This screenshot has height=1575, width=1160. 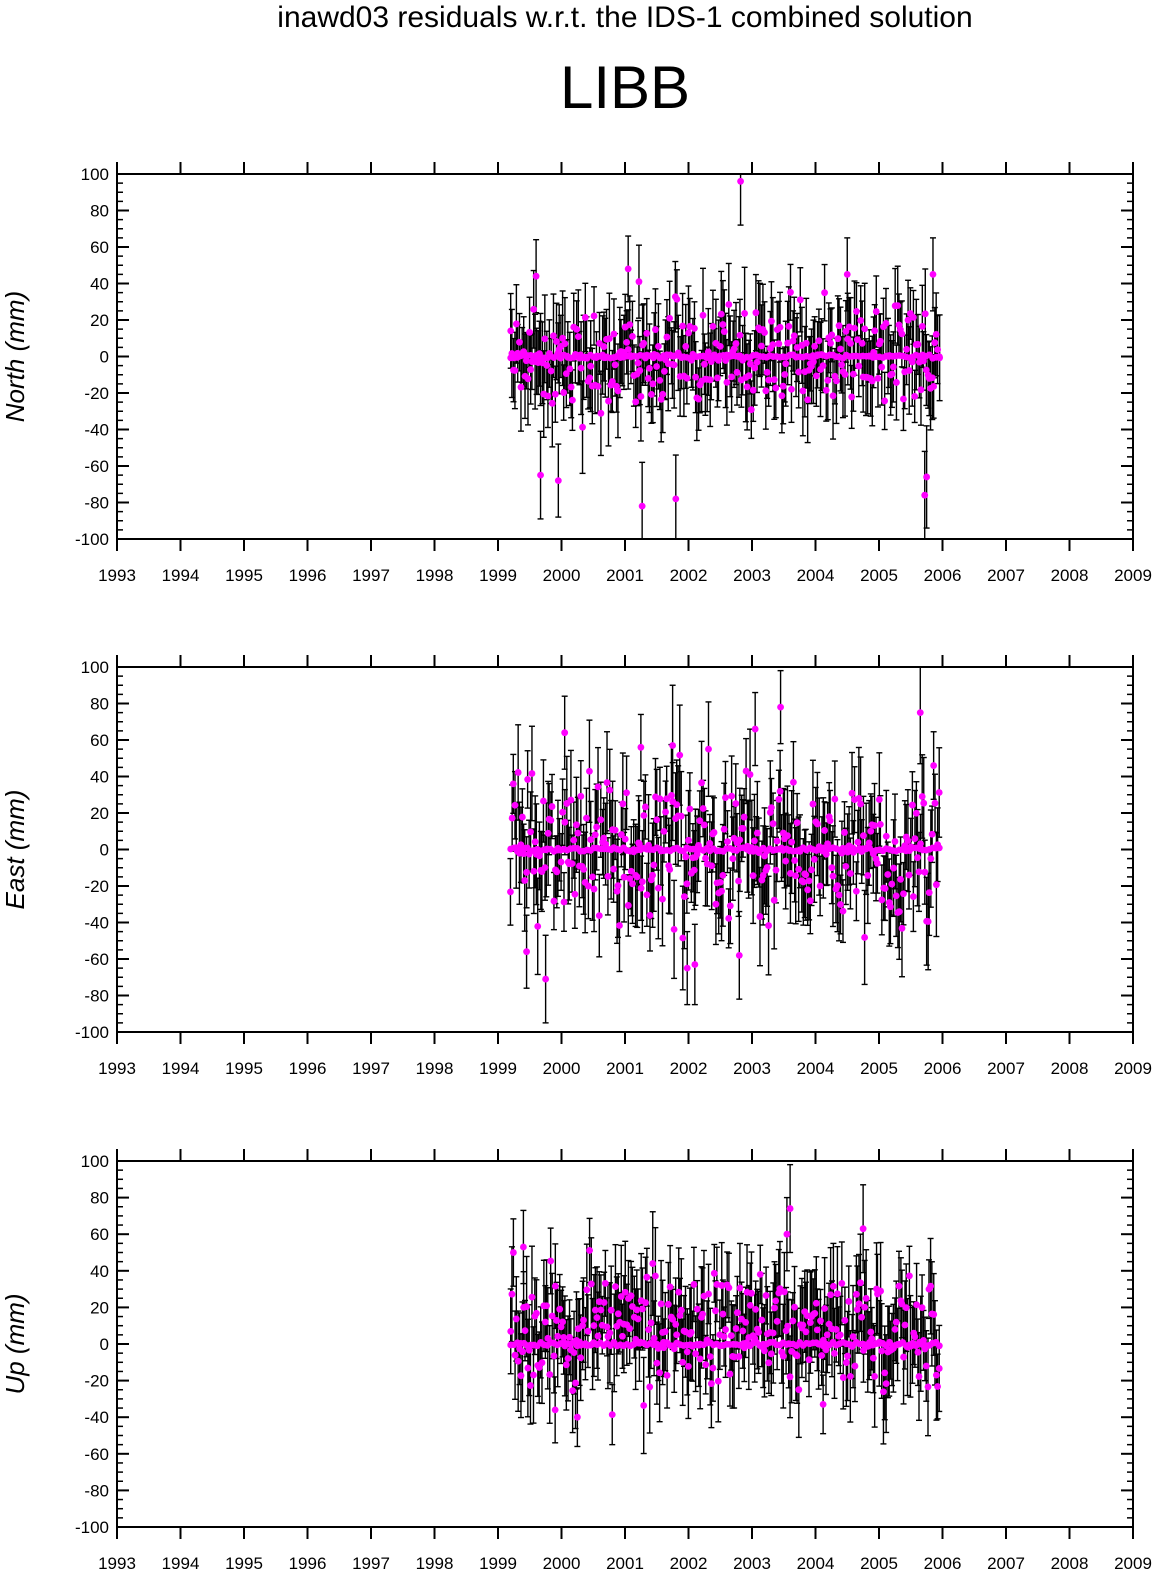 What do you see at coordinates (92, 539) in the screenshot?
I see `y-tick-label: -100` at bounding box center [92, 539].